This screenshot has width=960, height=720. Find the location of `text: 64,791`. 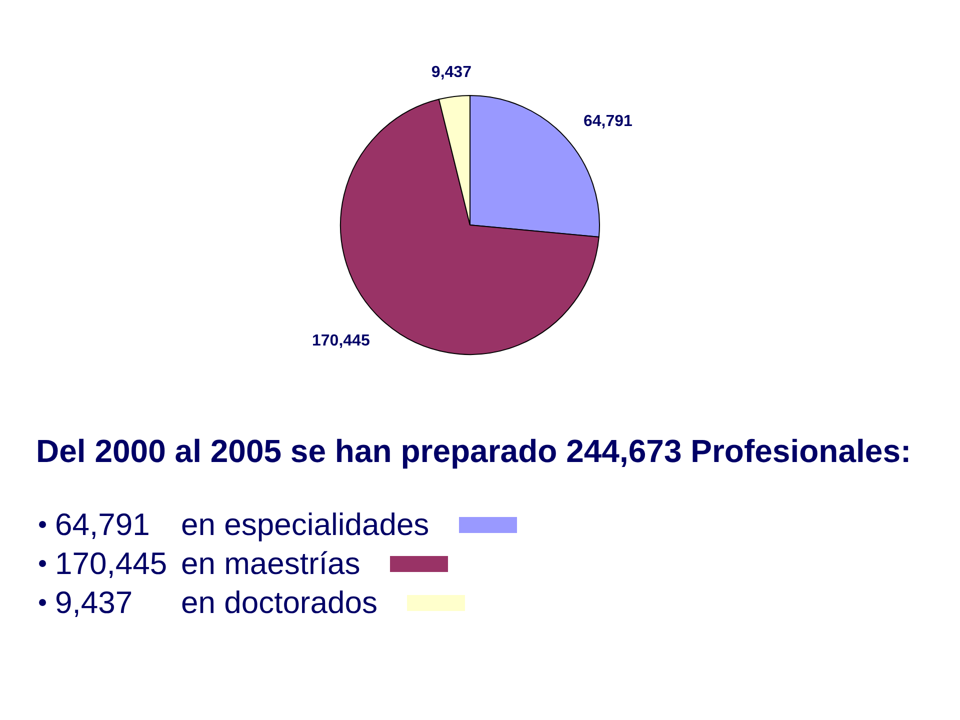

text: 64,791 is located at coordinates (102, 524).